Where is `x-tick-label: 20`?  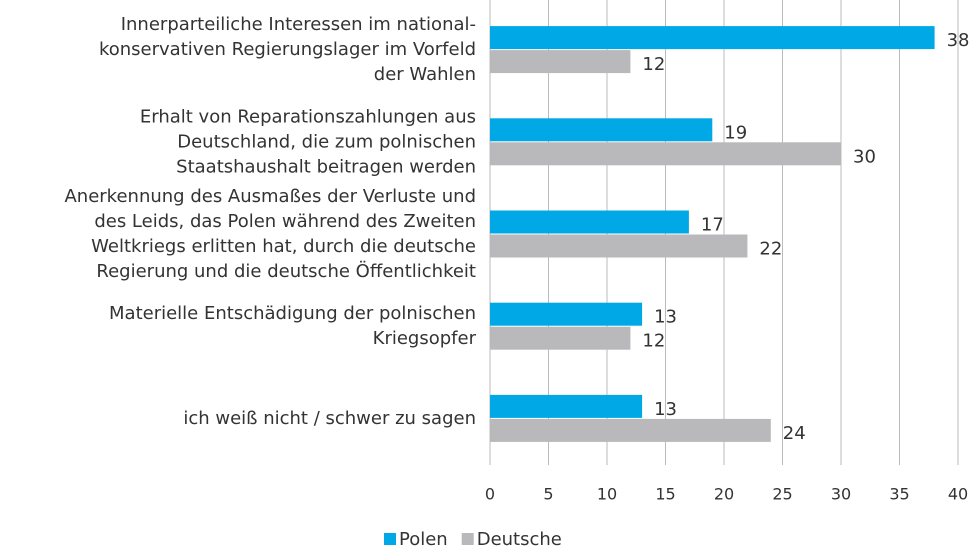
x-tick-label: 20 is located at coordinates (724, 494).